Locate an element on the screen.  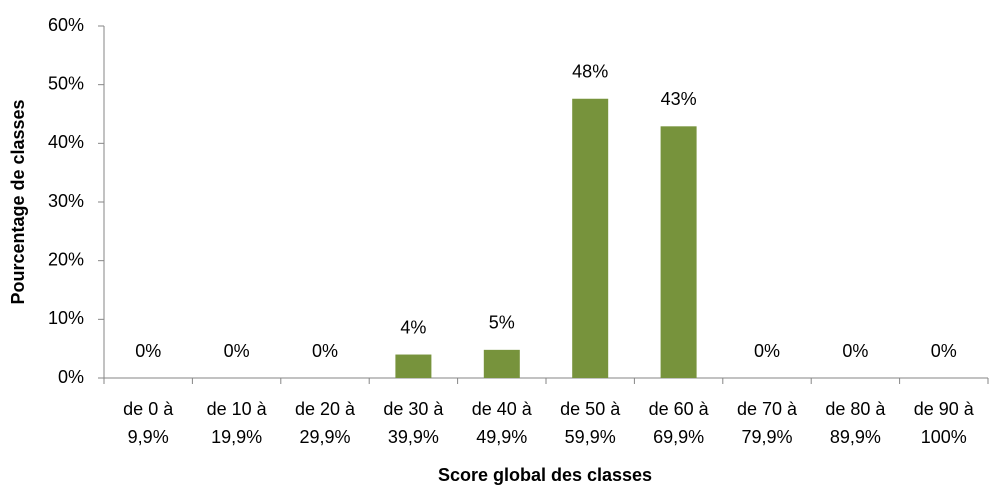
data-label: 4% is located at coordinates (413, 327).